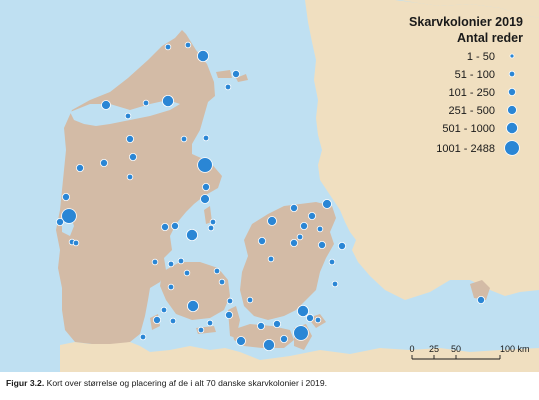  I want to click on legend-label: 251 - 500, so click(472, 111).